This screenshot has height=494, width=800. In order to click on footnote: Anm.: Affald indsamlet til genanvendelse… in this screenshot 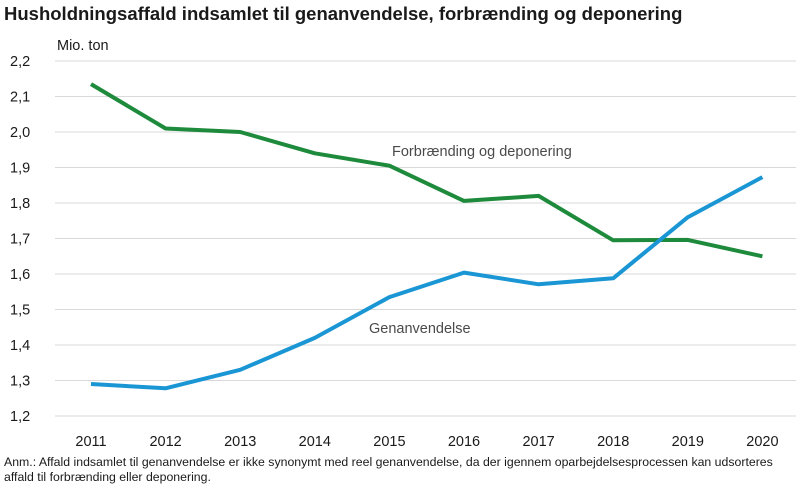, I will do `click(388, 469)`.